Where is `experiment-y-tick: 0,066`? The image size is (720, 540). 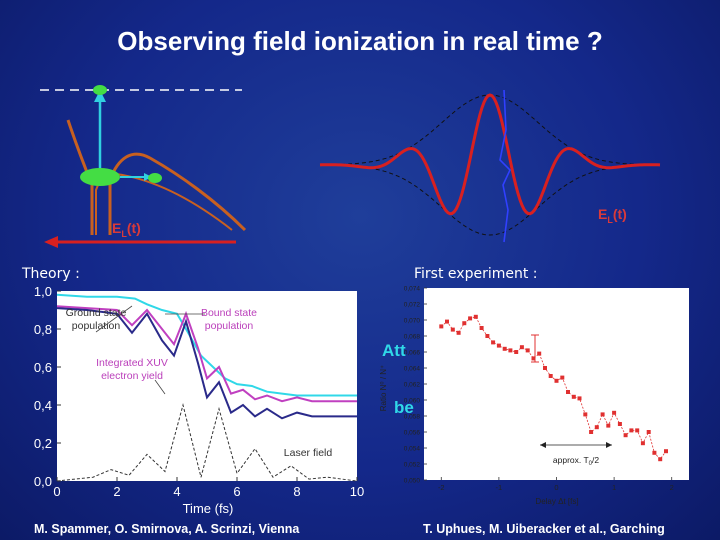 experiment-y-tick: 0,066 is located at coordinates (412, 353).